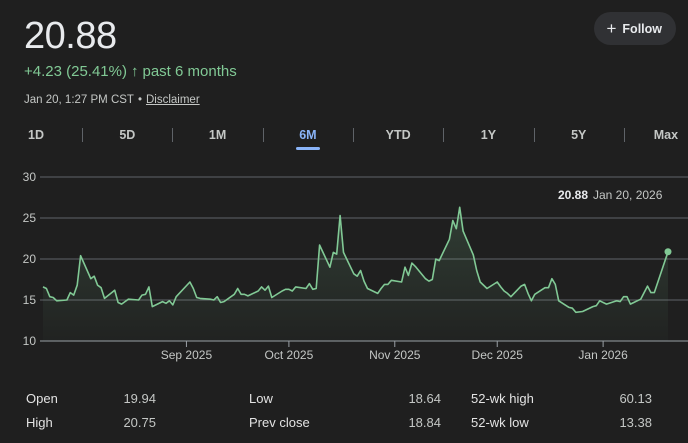 This screenshot has width=688, height=443. Describe the element at coordinates (135, 71) in the screenshot. I see `arrow-up-icon: ↑` at that location.